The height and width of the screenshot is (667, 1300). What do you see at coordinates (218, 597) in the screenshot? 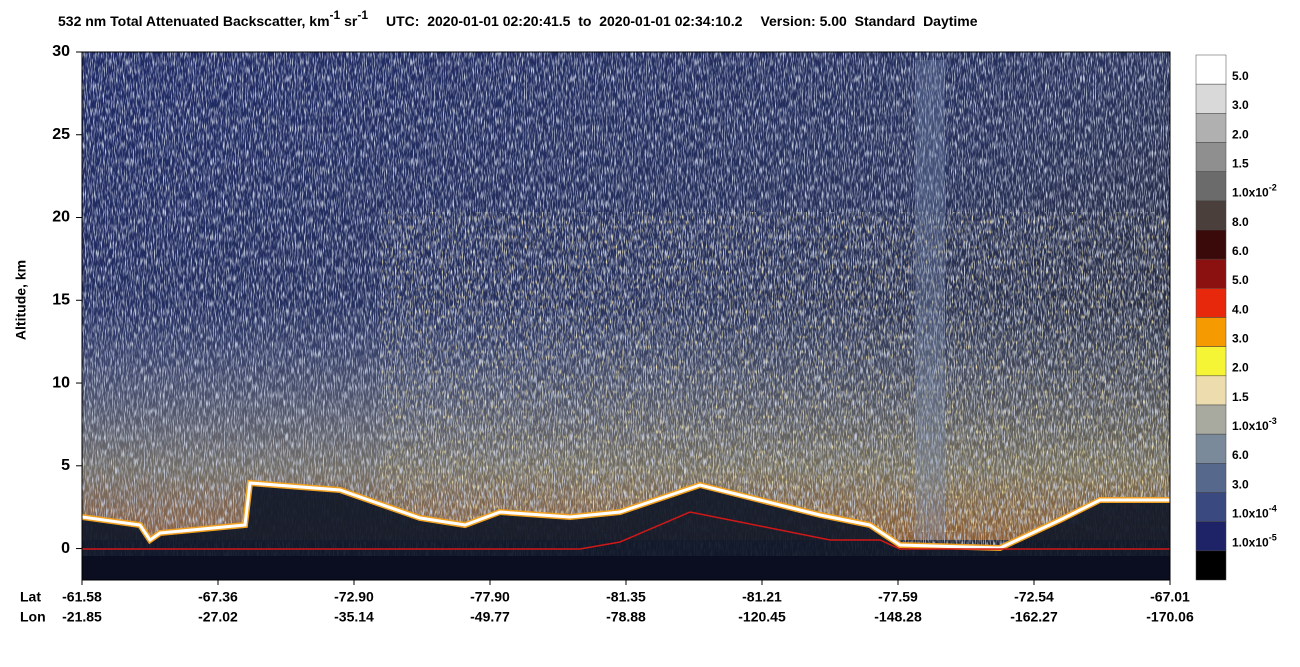
I see `lat-label: -67.36` at bounding box center [218, 597].